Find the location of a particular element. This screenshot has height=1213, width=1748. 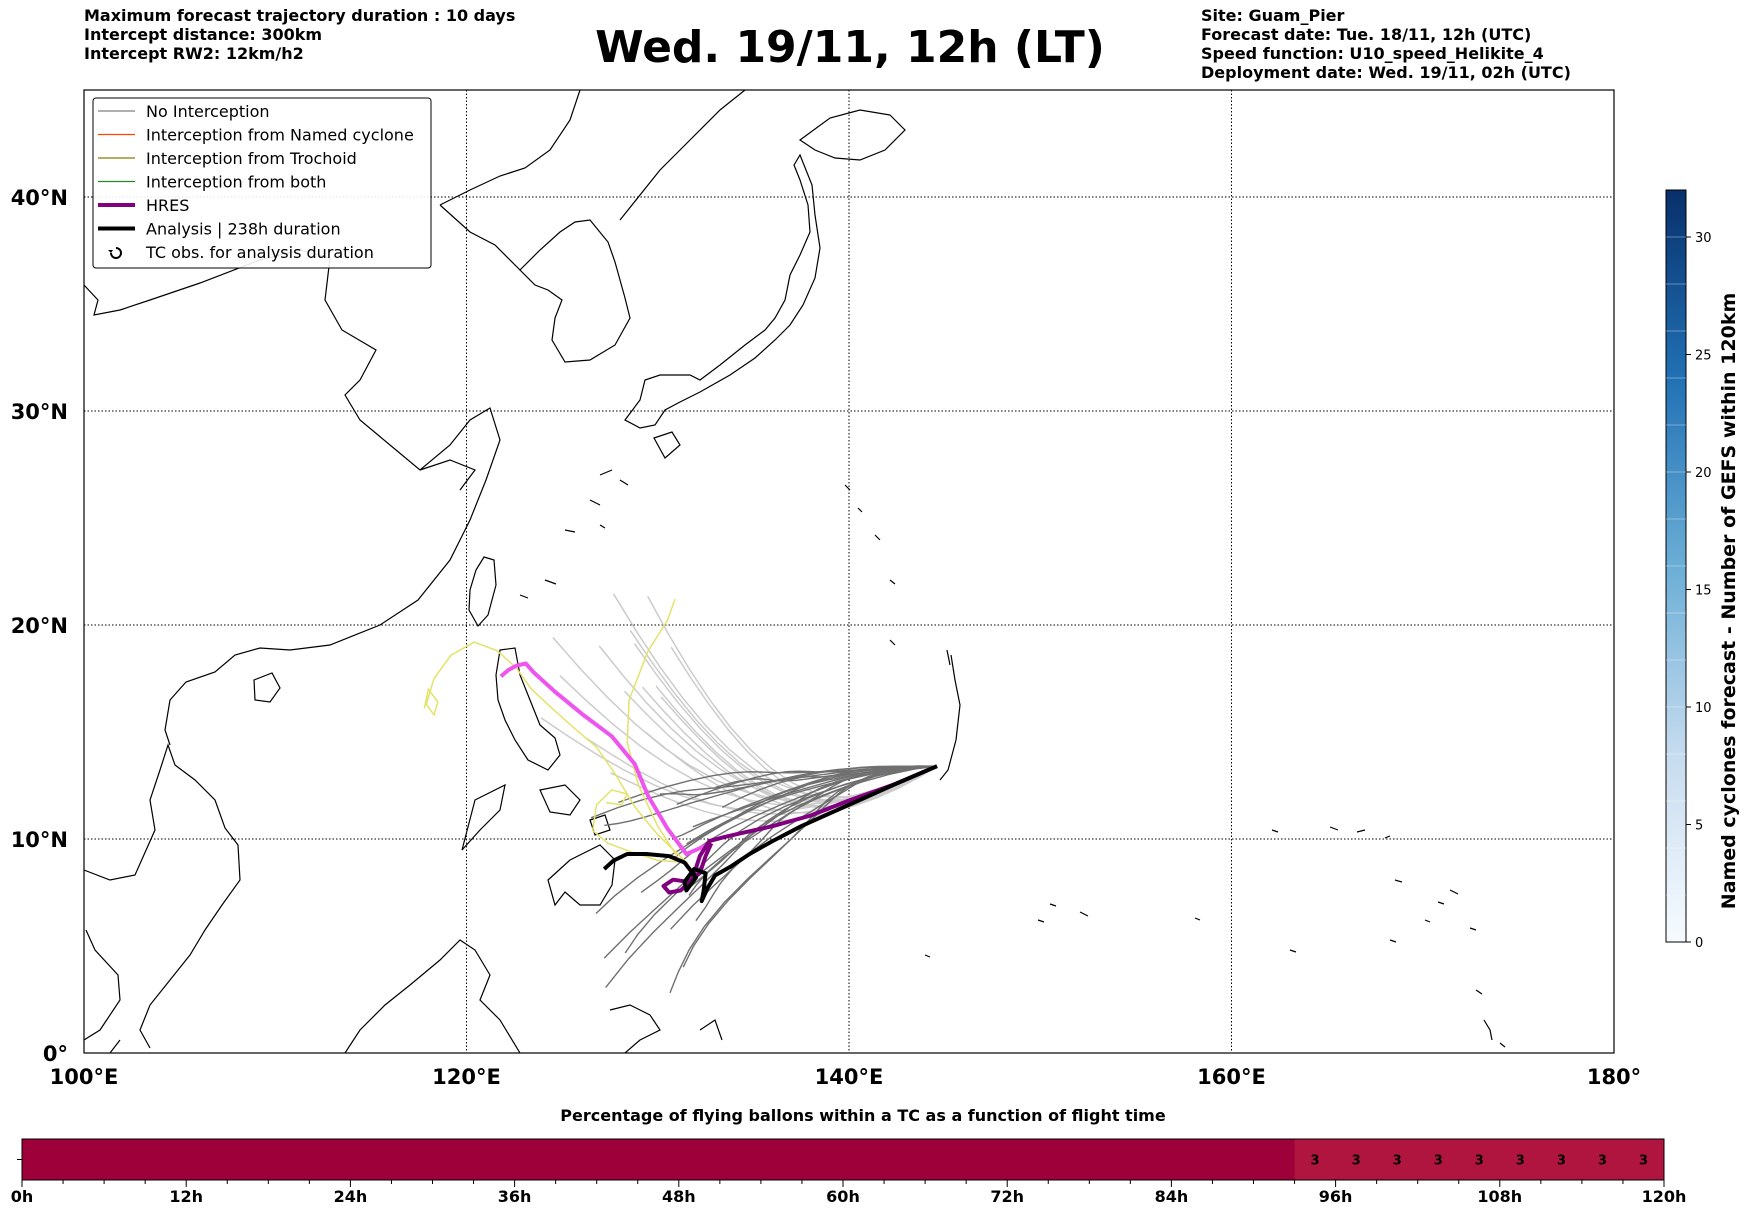

coastline-korea is located at coordinates (575, 291).